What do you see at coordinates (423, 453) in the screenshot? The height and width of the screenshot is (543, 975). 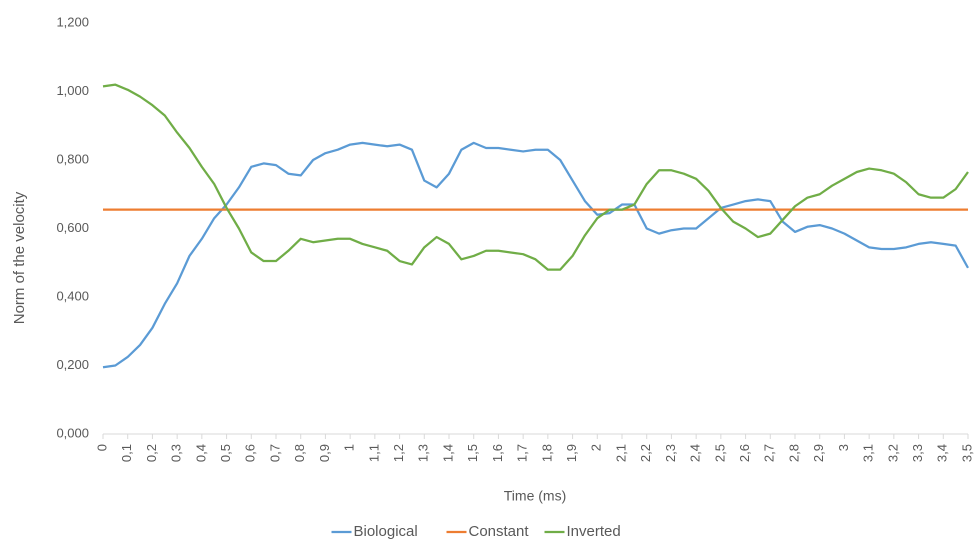 I see `x-tick-label: 1,3` at bounding box center [423, 453].